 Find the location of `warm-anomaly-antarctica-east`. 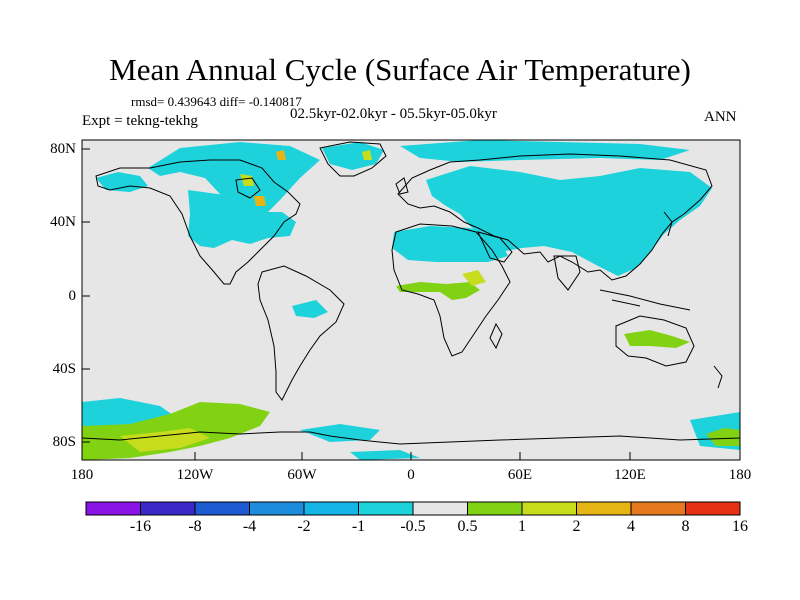

warm-anomaly-antarctica-east is located at coordinates (723, 437).